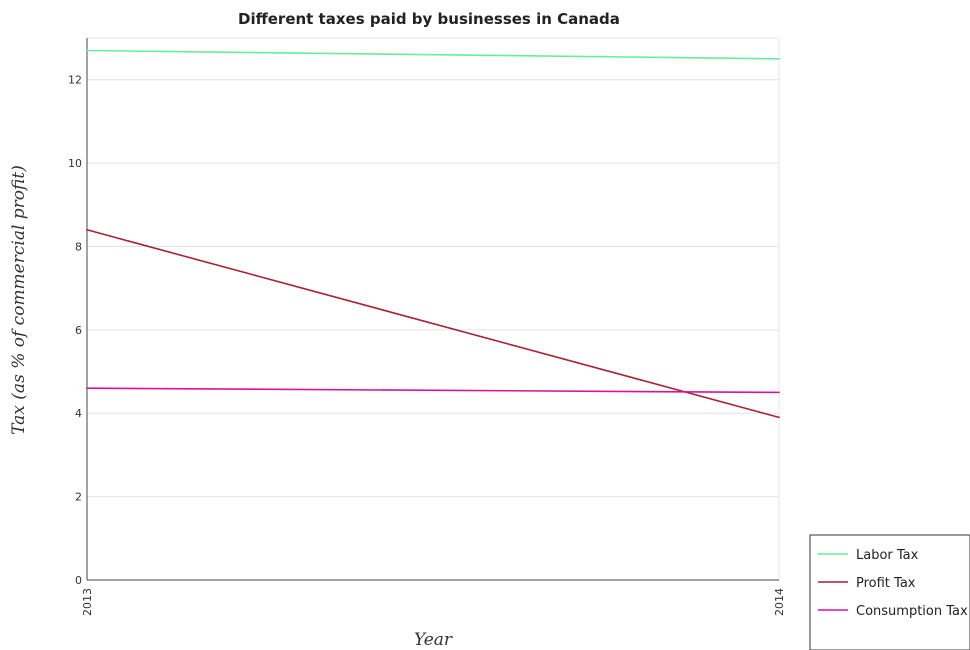 The width and height of the screenshot is (970, 650). I want to click on y-axis-label: Tax (as % of commercial profit), so click(19, 300).